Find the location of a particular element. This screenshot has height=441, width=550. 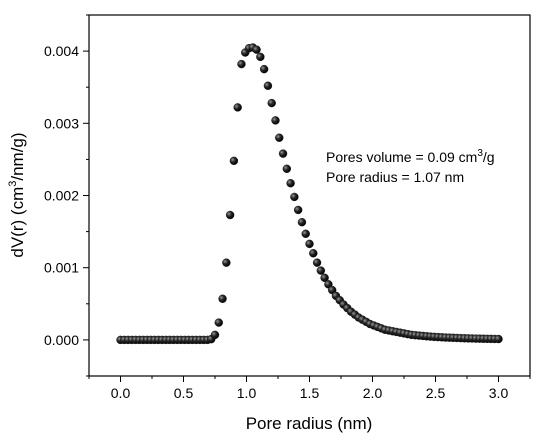

x-tick-label: 0.5 is located at coordinates (184, 393).